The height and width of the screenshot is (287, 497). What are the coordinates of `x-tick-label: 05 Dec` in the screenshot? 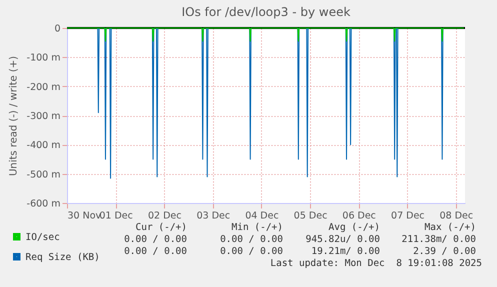 It's located at (311, 216).